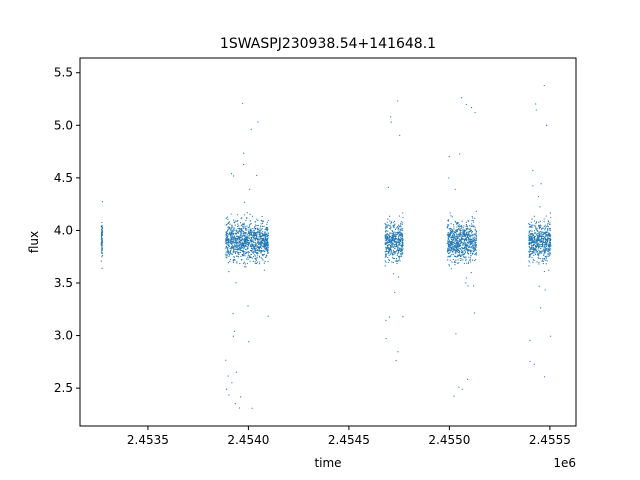  Describe the element at coordinates (63, 178) in the screenshot. I see `y-tick-label: 4.5` at that location.